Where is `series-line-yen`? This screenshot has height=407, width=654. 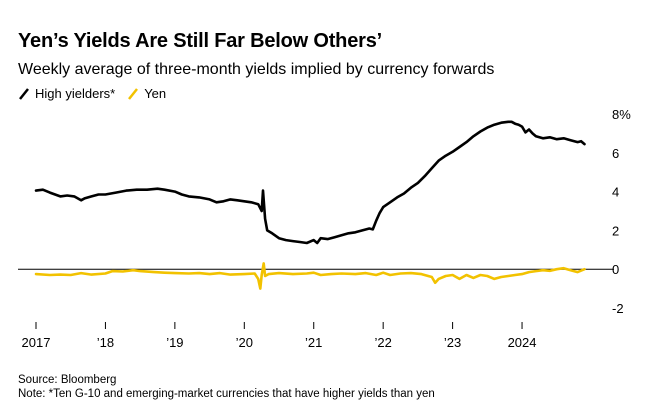 series-line-yen is located at coordinates (310, 276).